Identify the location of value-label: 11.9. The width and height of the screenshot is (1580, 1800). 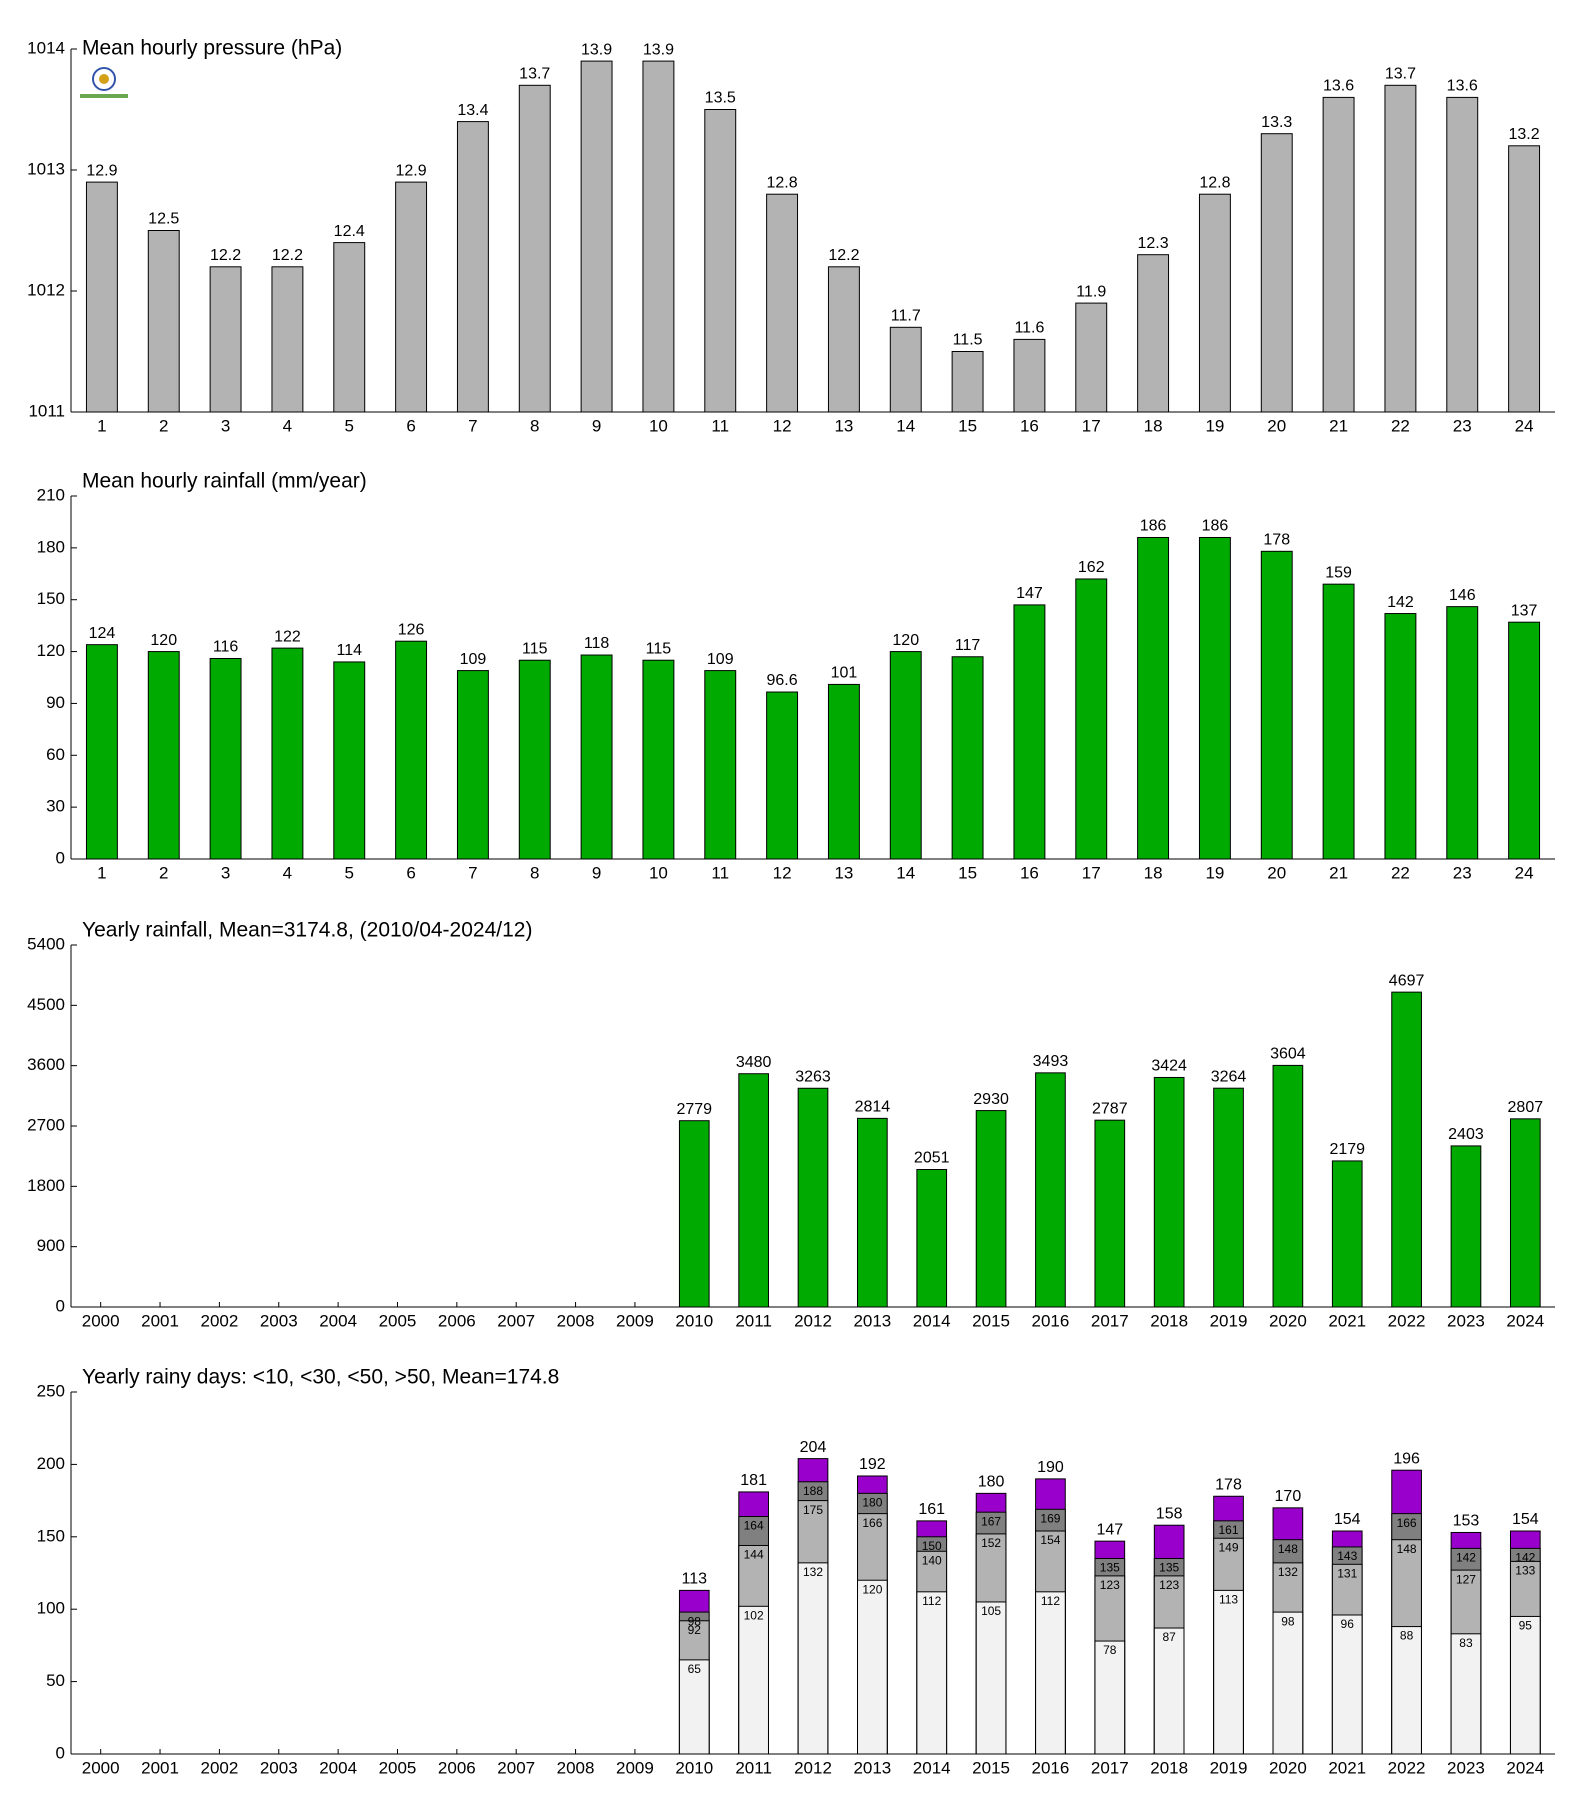
(1091, 291).